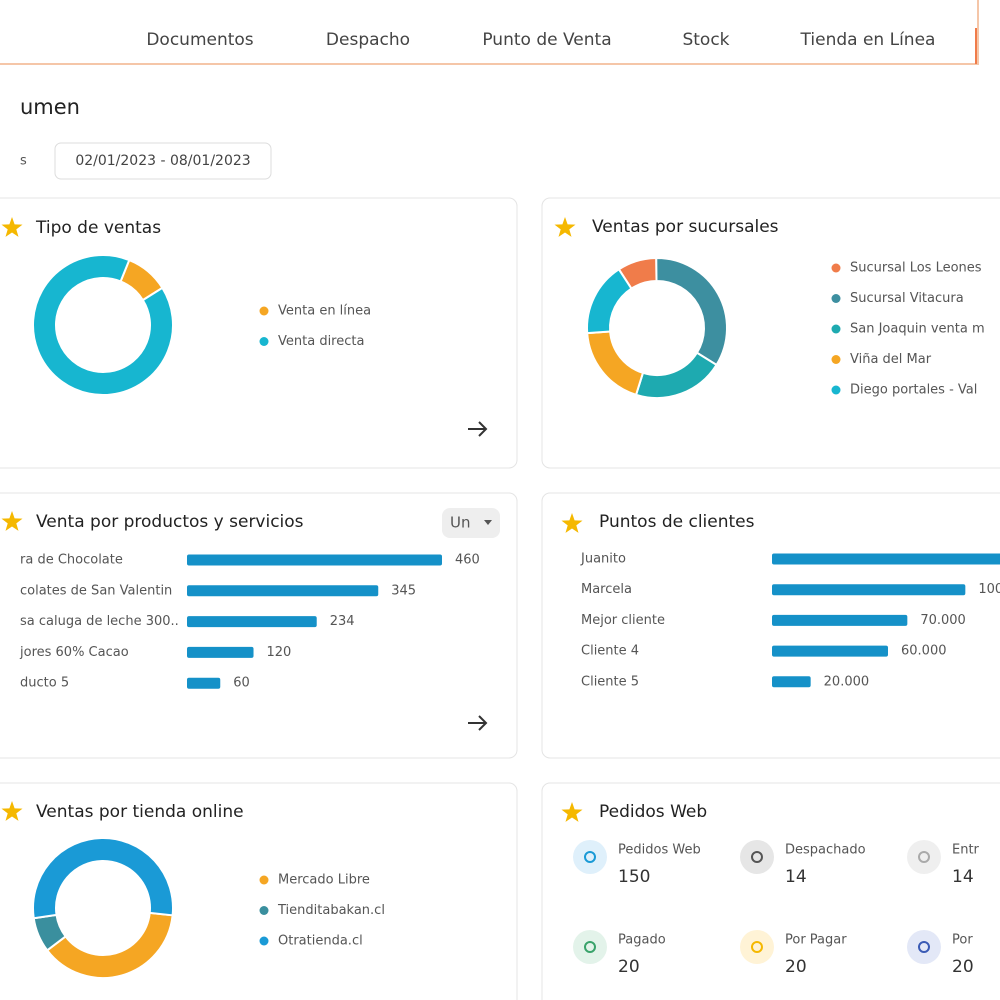 This screenshot has width=1000, height=1000. I want to click on bar-label: colates de San Valentin, so click(96, 590).